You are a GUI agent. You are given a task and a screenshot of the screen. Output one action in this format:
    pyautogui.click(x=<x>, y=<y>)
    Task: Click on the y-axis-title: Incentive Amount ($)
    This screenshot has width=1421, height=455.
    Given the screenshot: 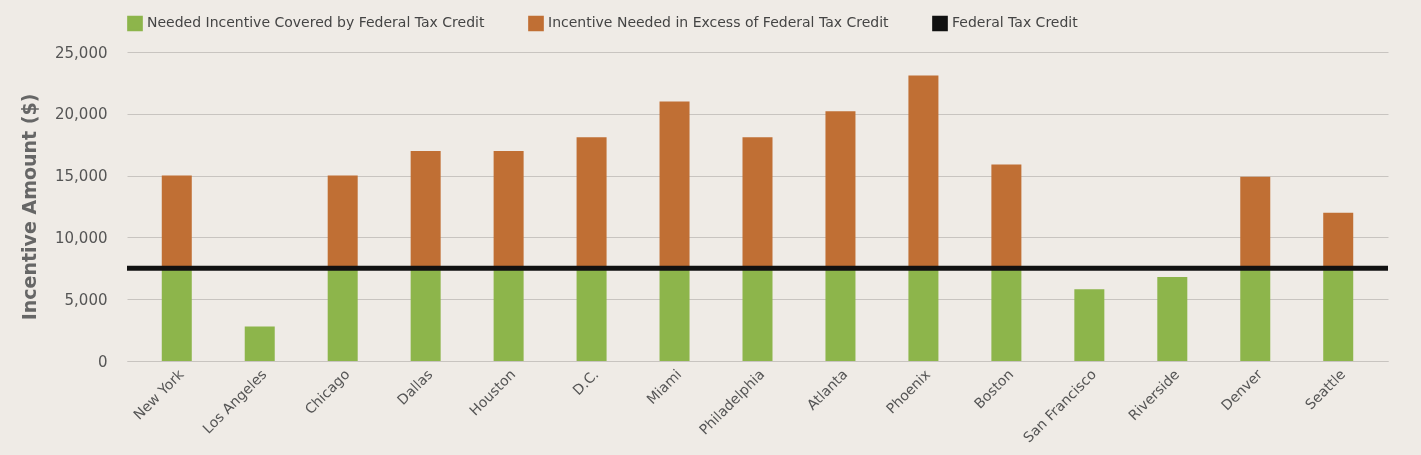 What is the action you would take?
    pyautogui.click(x=29, y=207)
    